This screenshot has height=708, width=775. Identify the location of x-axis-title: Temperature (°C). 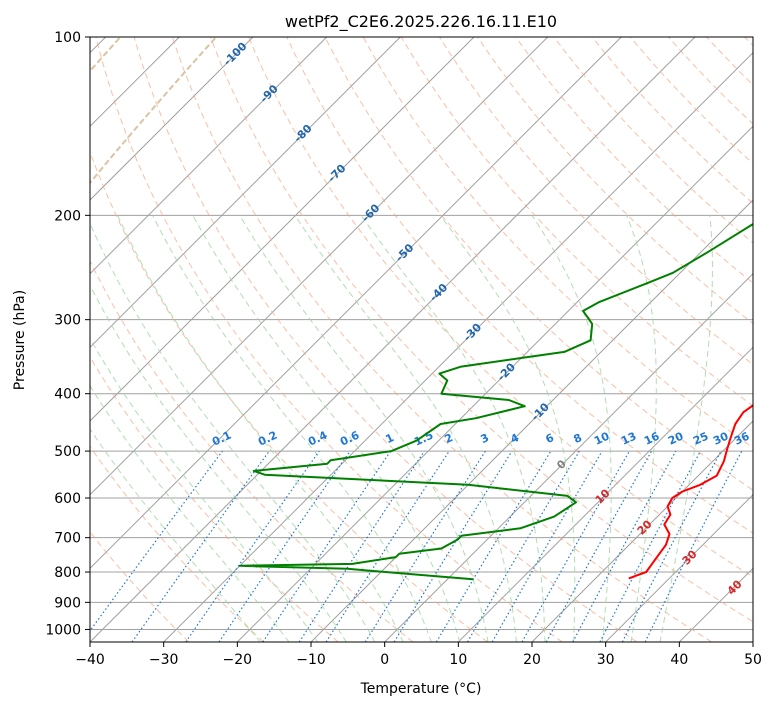
(421, 689).